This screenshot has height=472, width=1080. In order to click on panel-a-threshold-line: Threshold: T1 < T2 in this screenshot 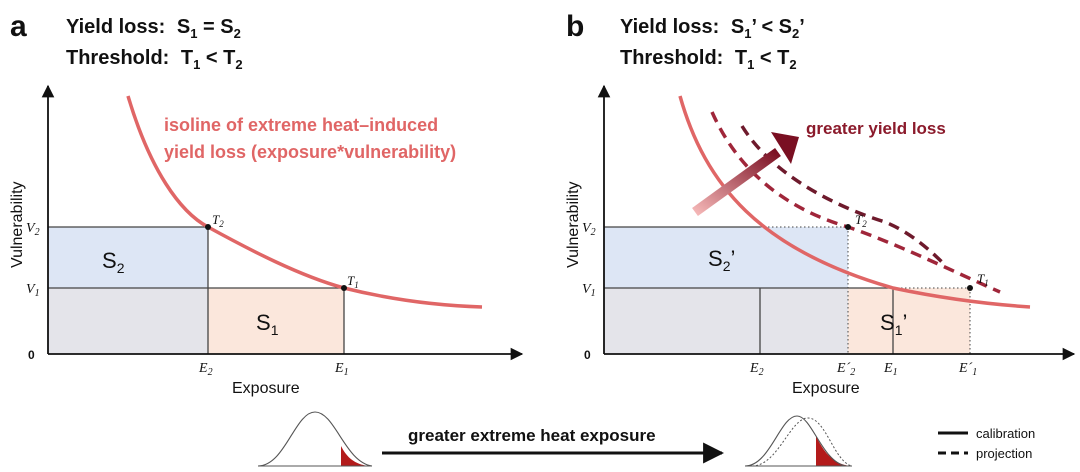, I will do `click(154, 59)`.